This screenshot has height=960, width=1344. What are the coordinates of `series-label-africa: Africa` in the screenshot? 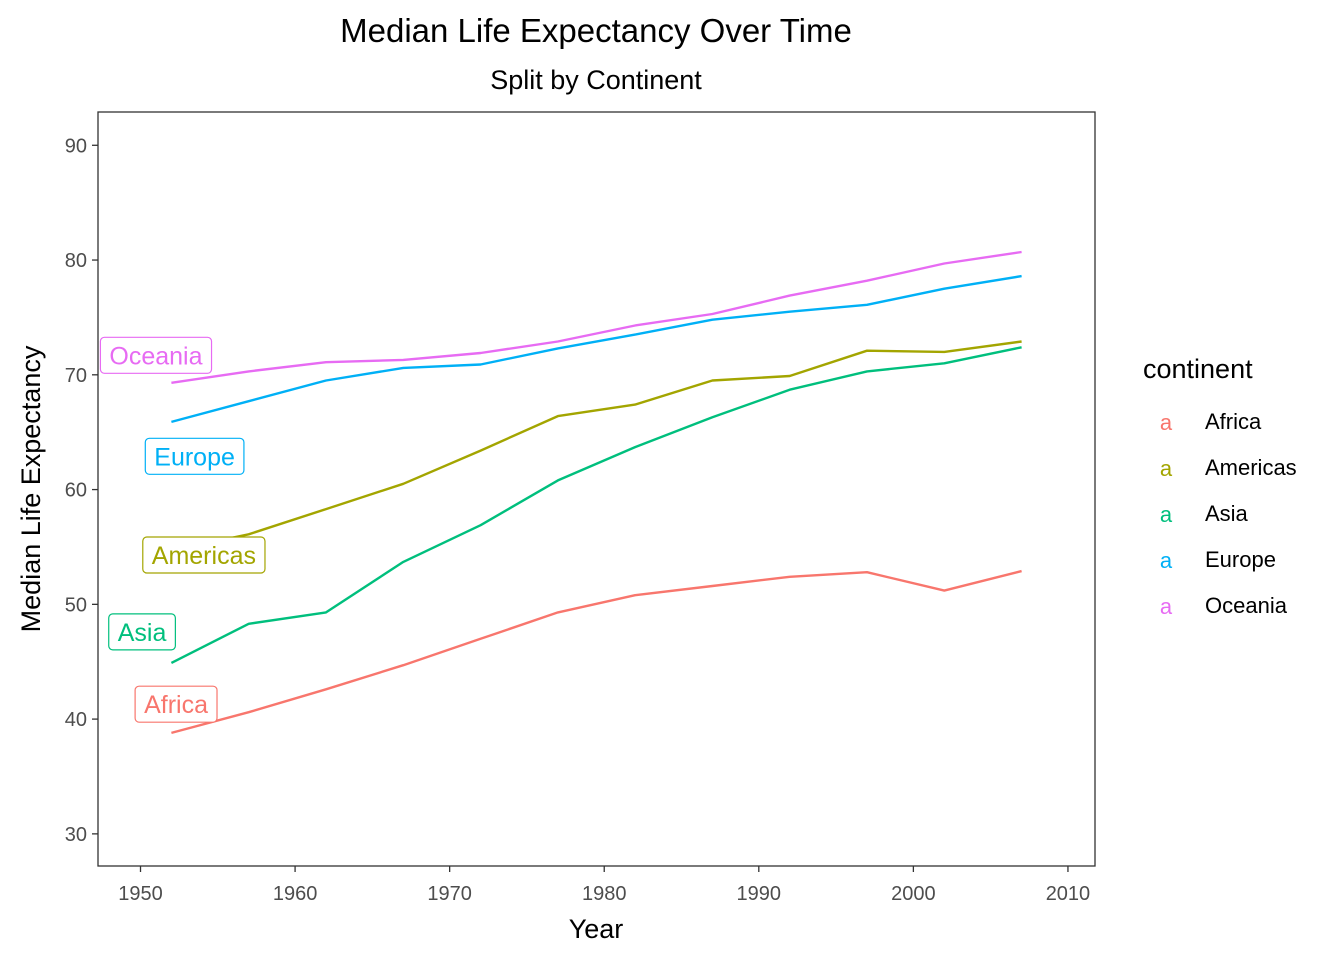 It's located at (176, 704).